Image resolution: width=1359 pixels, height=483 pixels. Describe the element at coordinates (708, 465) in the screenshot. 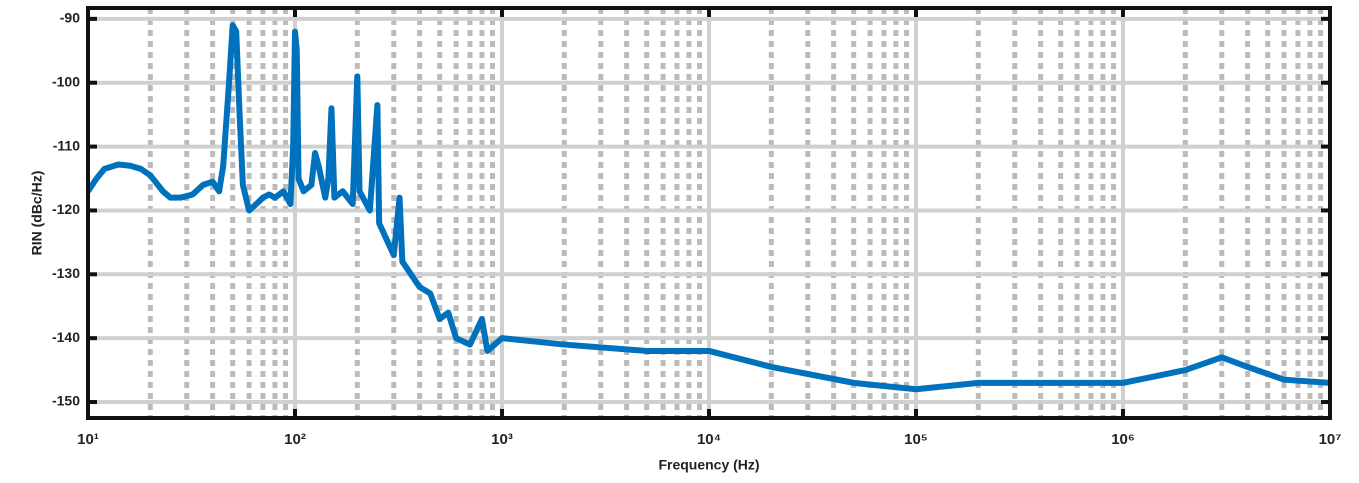

I see `x-axis-label: Frequency (Hz)` at that location.